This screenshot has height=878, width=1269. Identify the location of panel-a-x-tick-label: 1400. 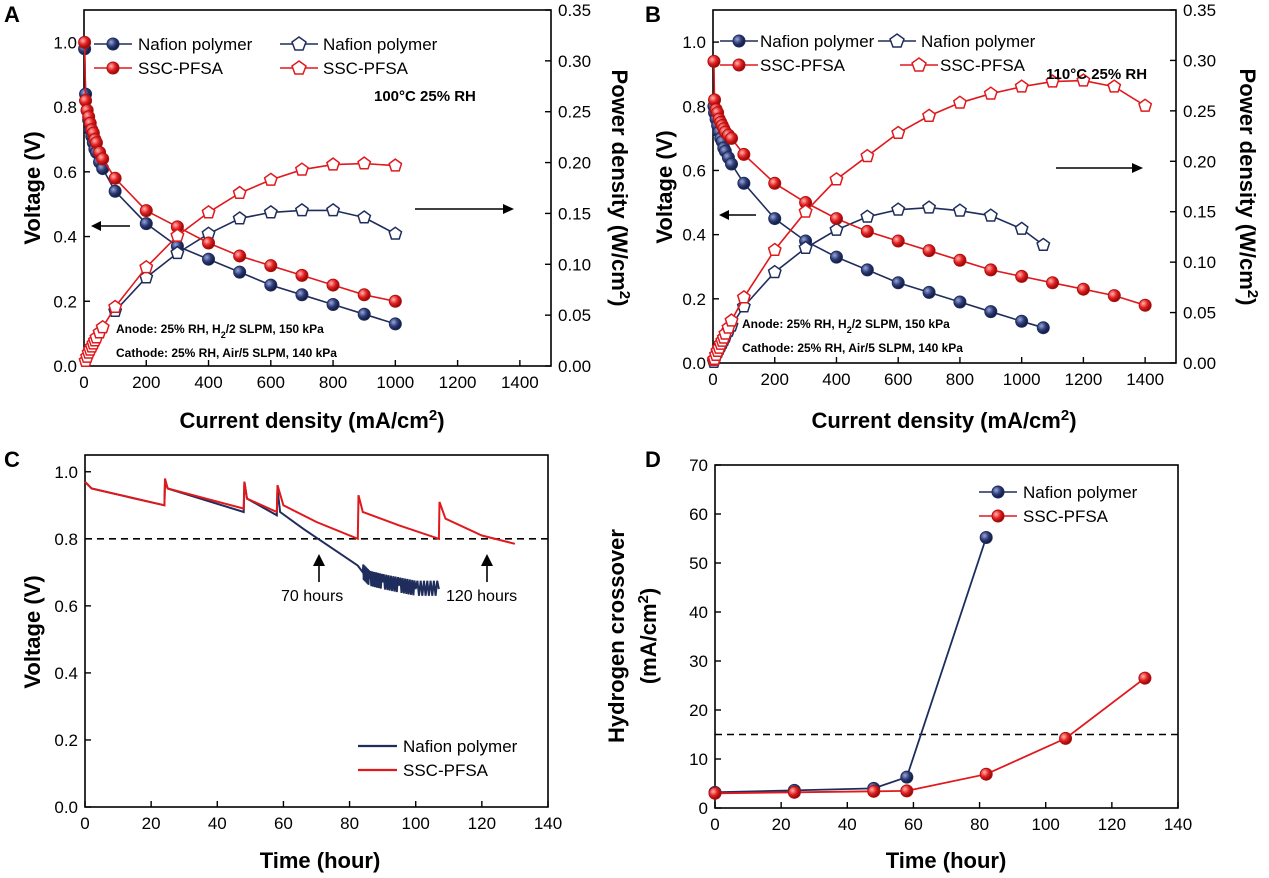
(520, 382).